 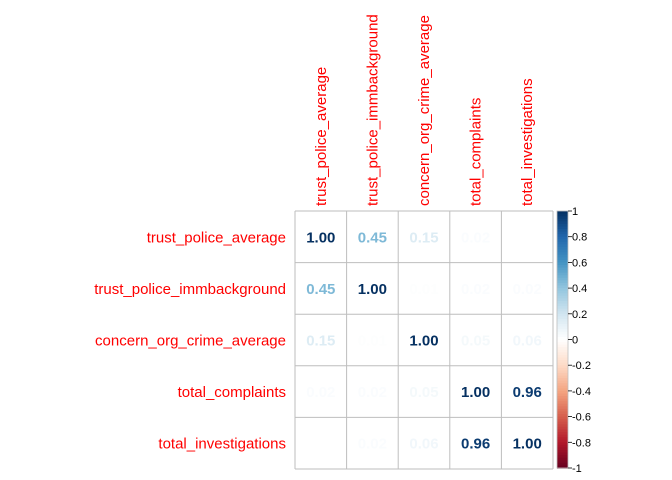 I want to click on column-label: trust_police_average, so click(x=321, y=136).